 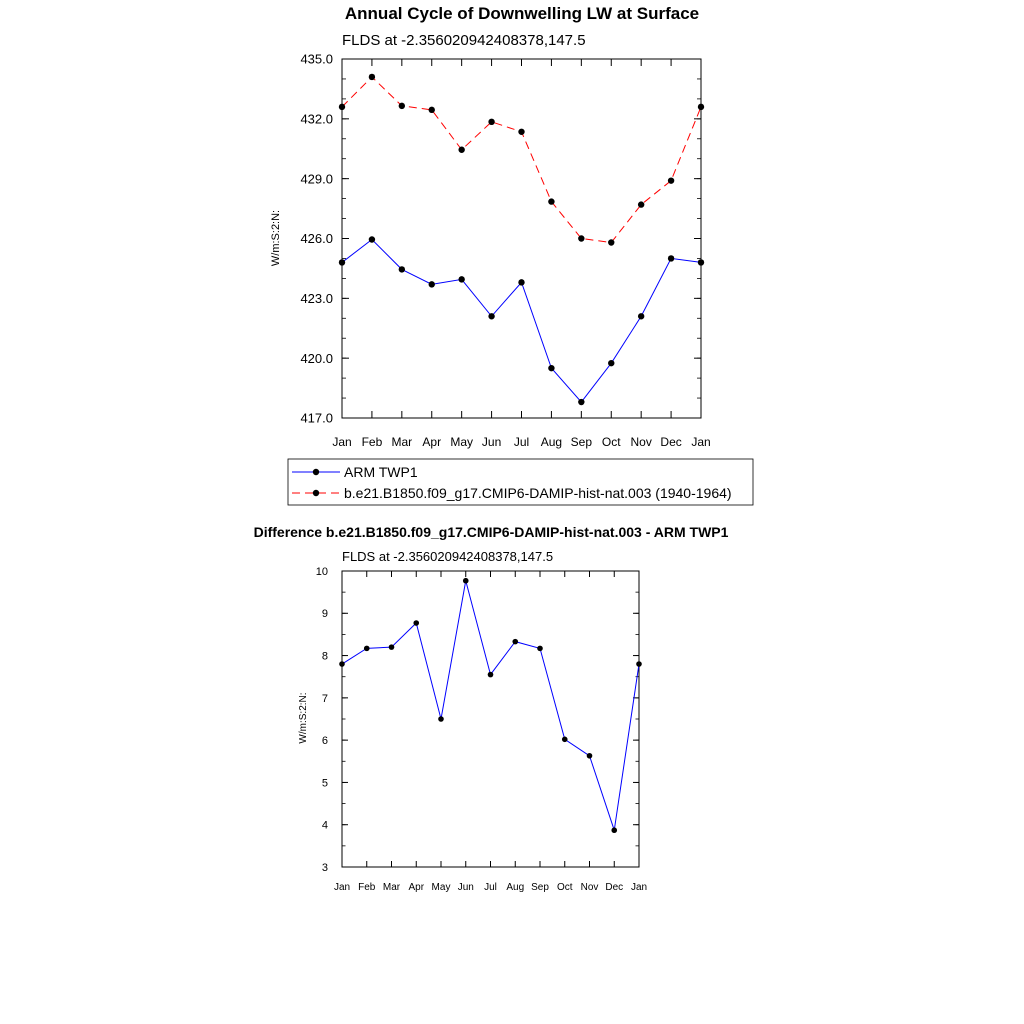 I want to click on legend-obs-label: ARM TWP1, so click(x=381, y=472).